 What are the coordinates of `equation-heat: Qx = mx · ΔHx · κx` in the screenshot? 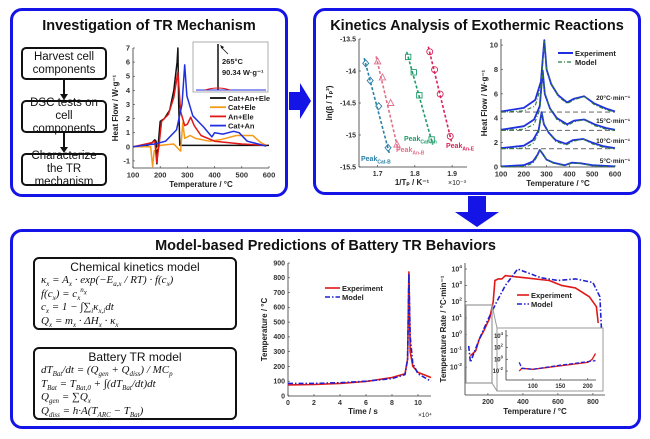 It's located at (80, 321).